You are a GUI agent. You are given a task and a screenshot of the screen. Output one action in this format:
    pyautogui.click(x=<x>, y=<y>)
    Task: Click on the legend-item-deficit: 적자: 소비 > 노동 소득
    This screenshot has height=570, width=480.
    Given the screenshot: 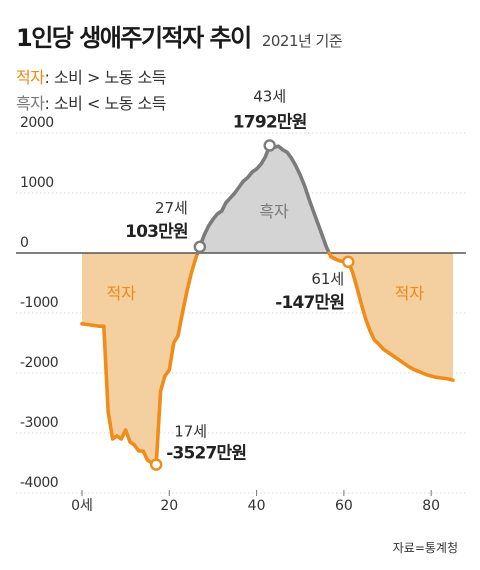 What is the action you would take?
    pyautogui.click(x=91, y=76)
    